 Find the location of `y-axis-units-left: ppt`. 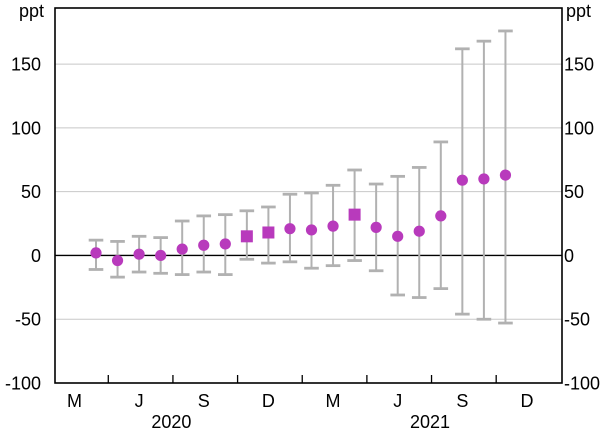

y-axis-units-left: ppt is located at coordinates (31, 11).